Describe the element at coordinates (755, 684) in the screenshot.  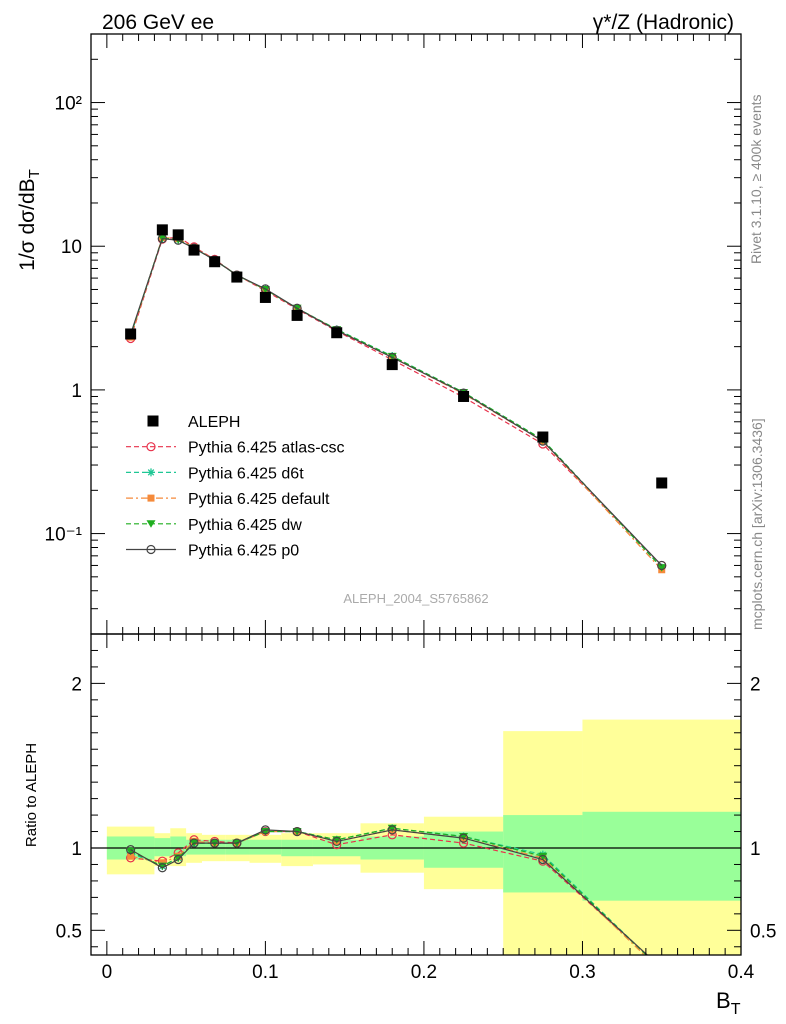
I see `ratio-y-tick-label-right: 2` at that location.